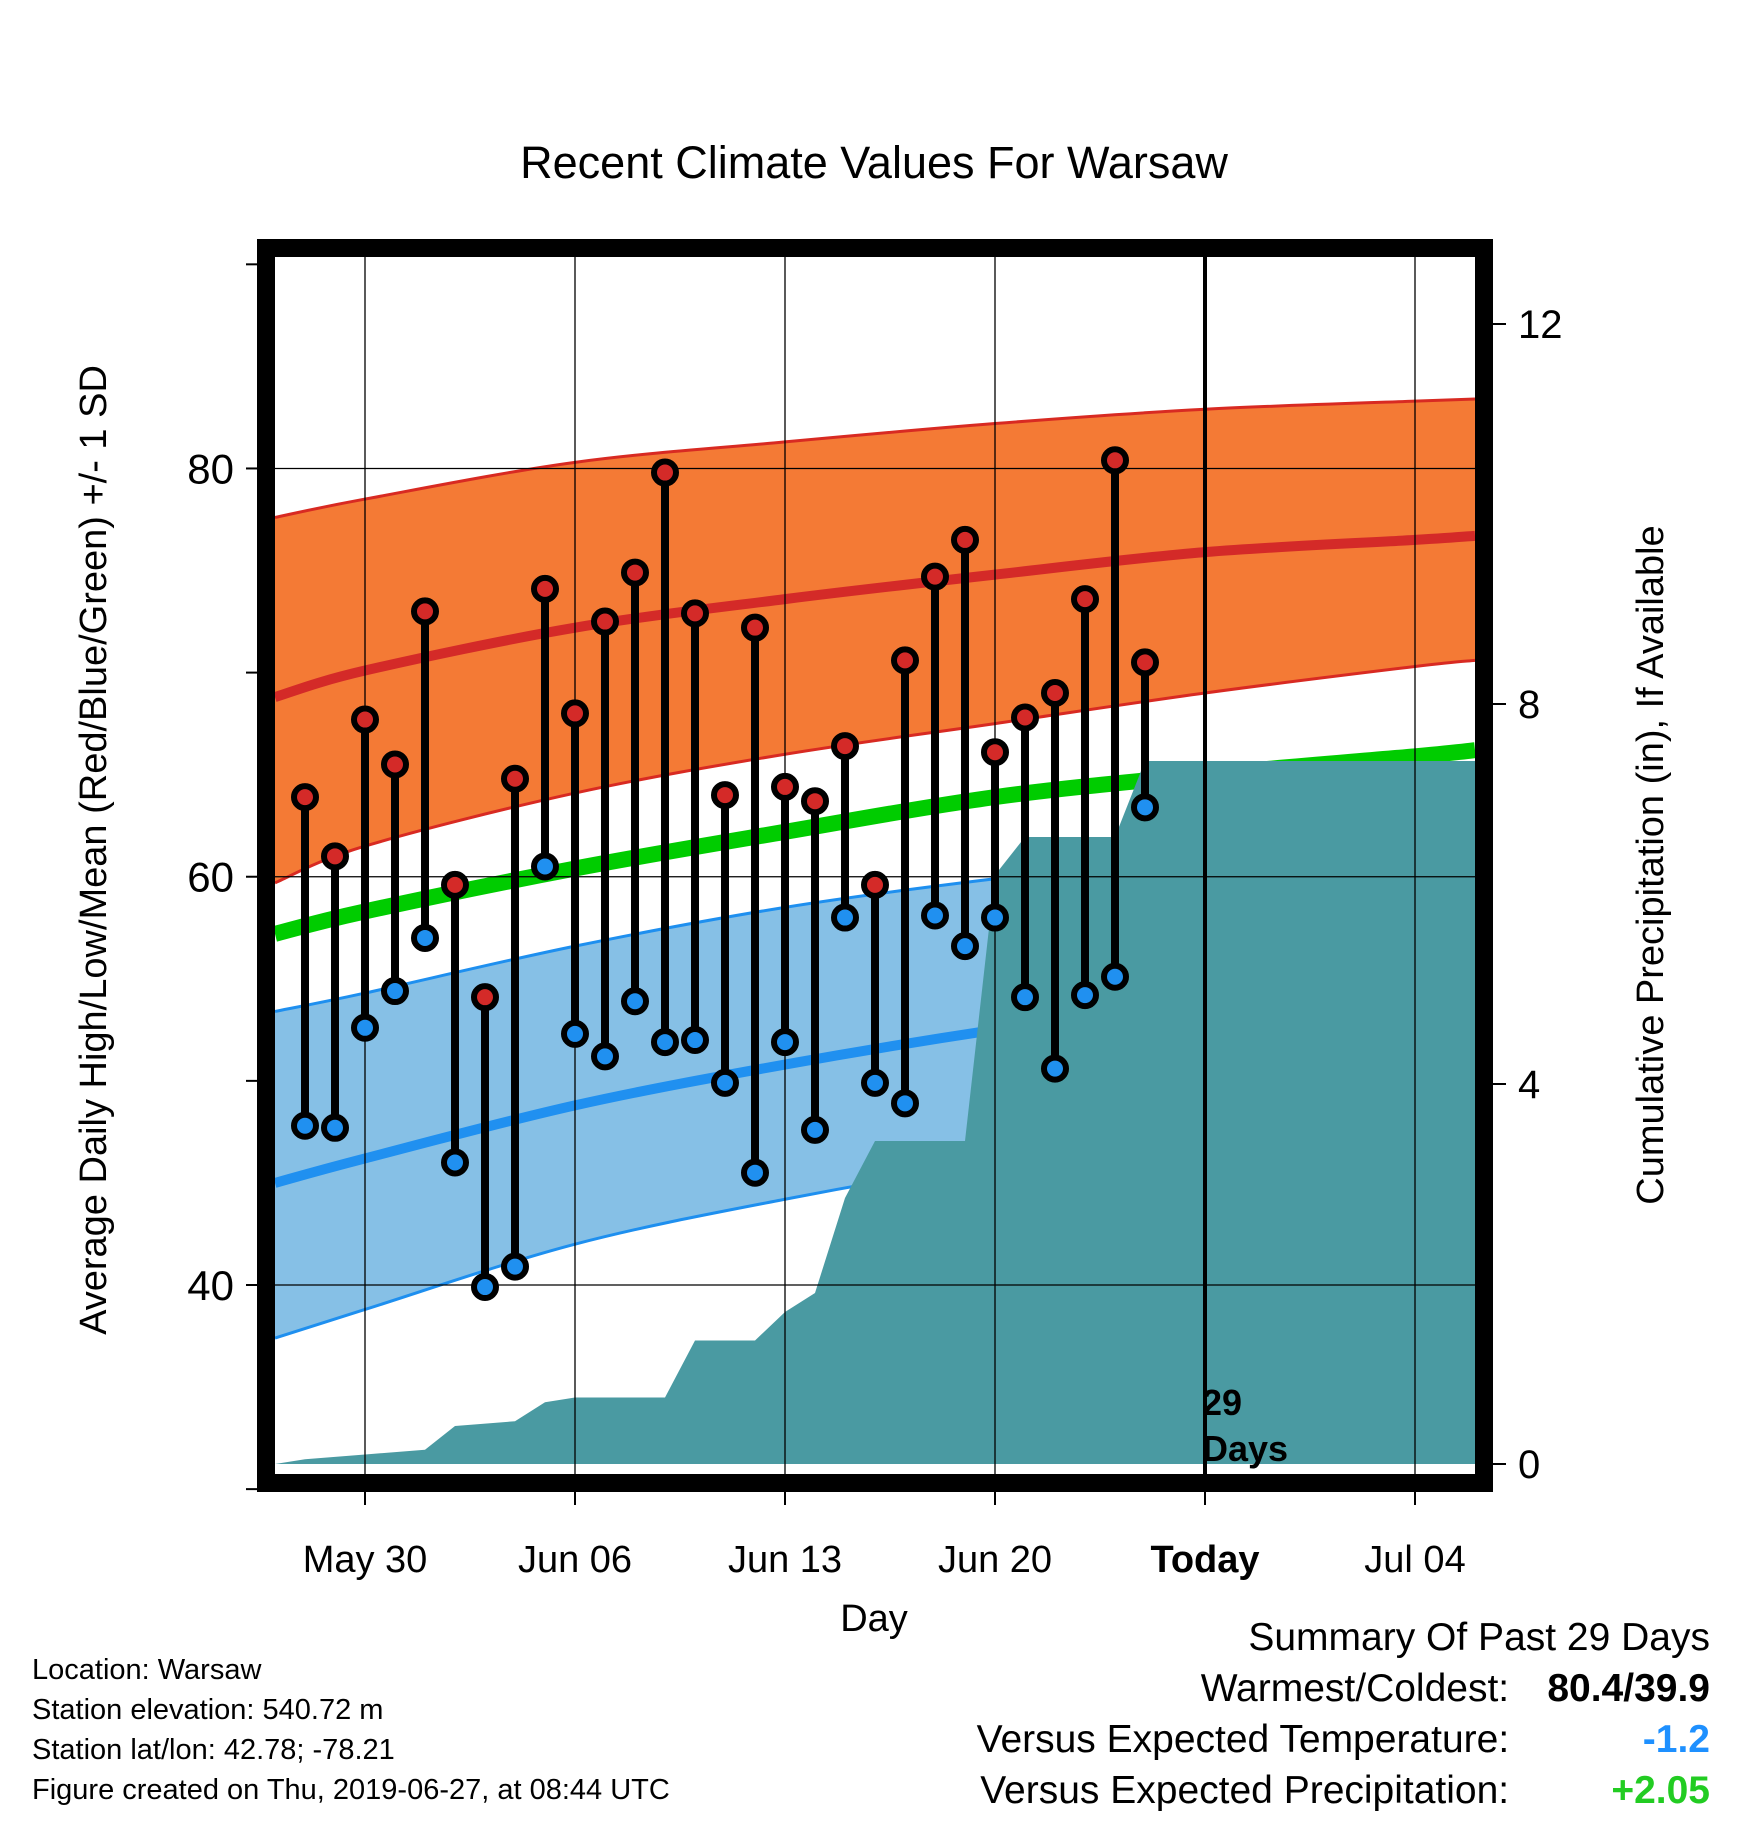 This screenshot has height=1828, width=1748. What do you see at coordinates (995, 1560) in the screenshot?
I see `x-tick-label: Jun 20` at bounding box center [995, 1560].